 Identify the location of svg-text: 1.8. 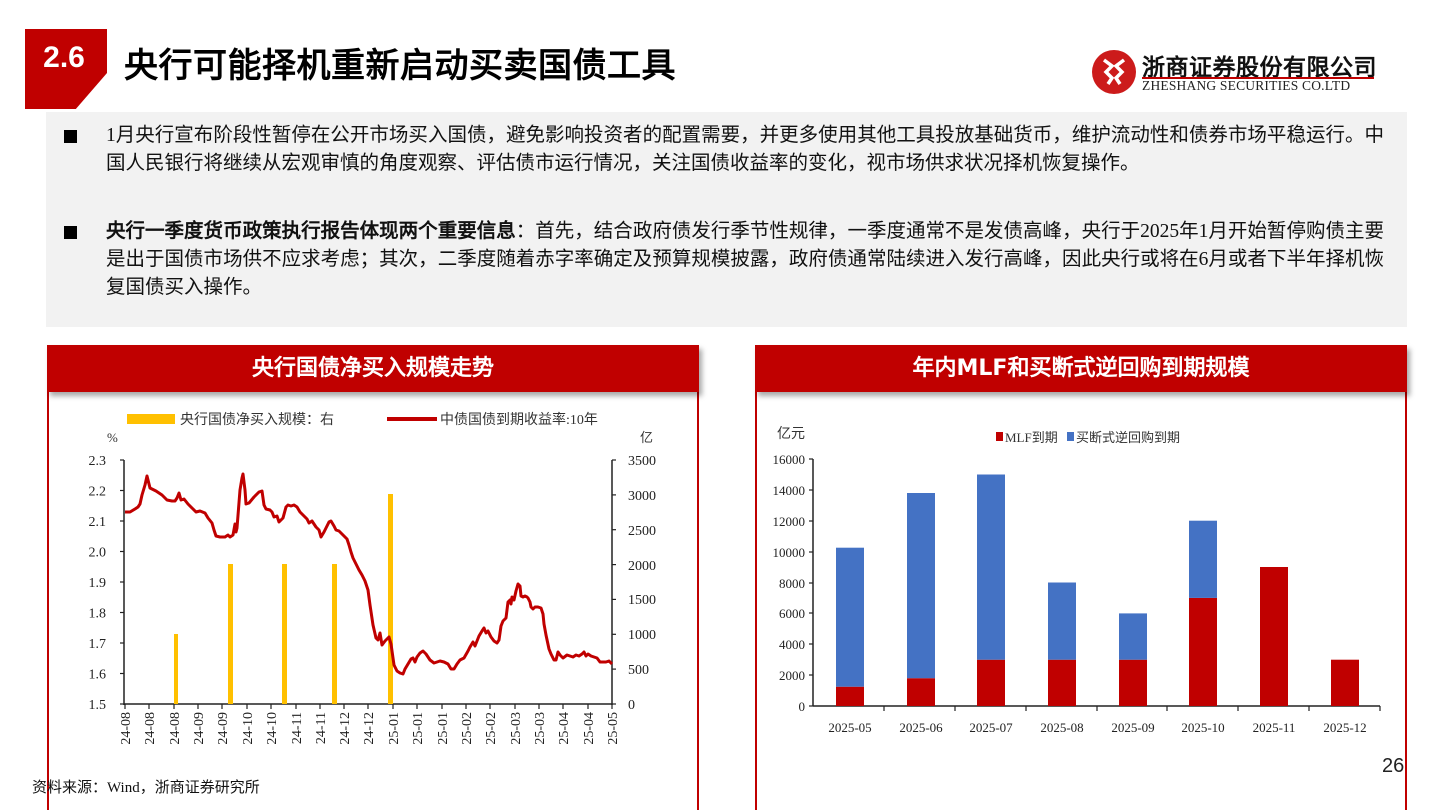
(98, 614).